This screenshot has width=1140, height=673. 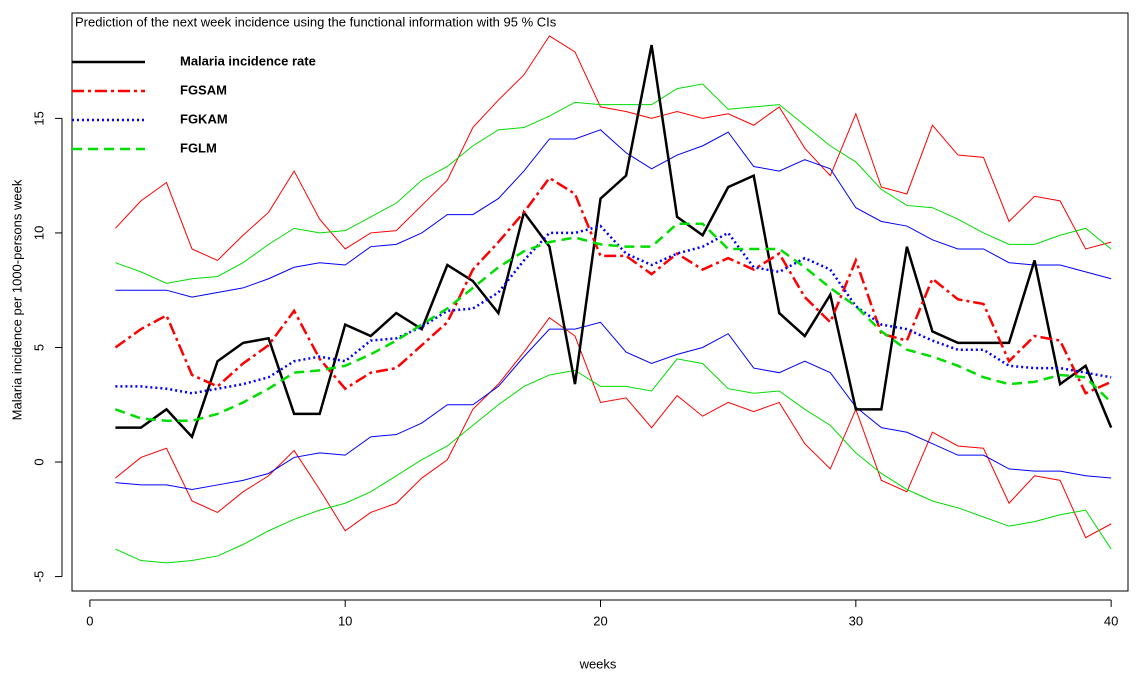 What do you see at coordinates (38, 118) in the screenshot?
I see `y-tick-label: 15` at bounding box center [38, 118].